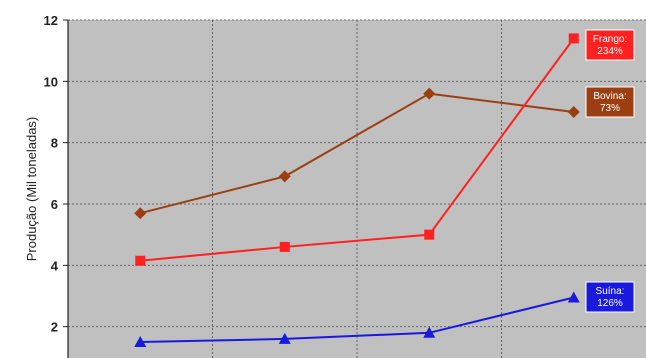 The width and height of the screenshot is (646, 358). What do you see at coordinates (31, 189) in the screenshot?
I see `y-axis-label: Produção (Mil toneladas)` at bounding box center [31, 189].